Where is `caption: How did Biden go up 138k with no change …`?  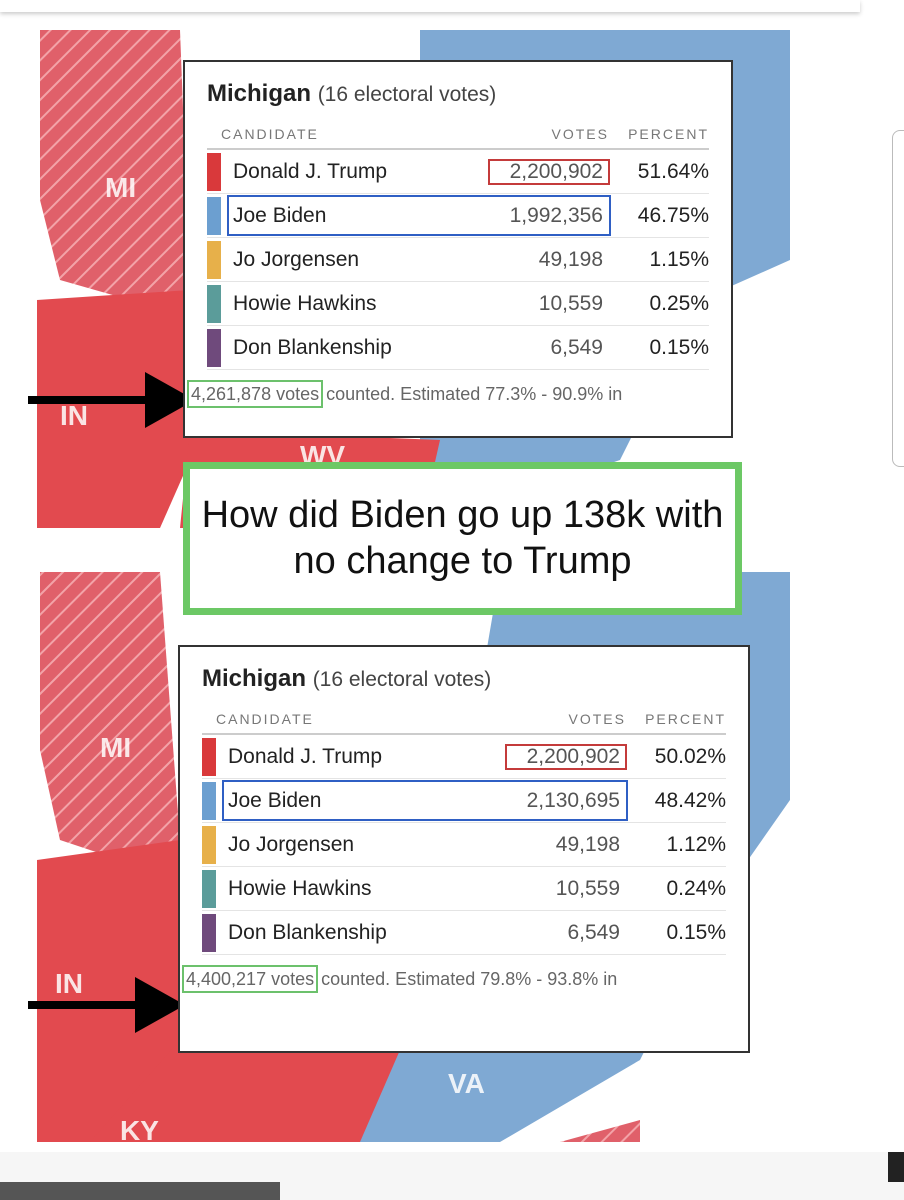 caption: How did Biden go up 138k with no change … is located at coordinates (462, 538).